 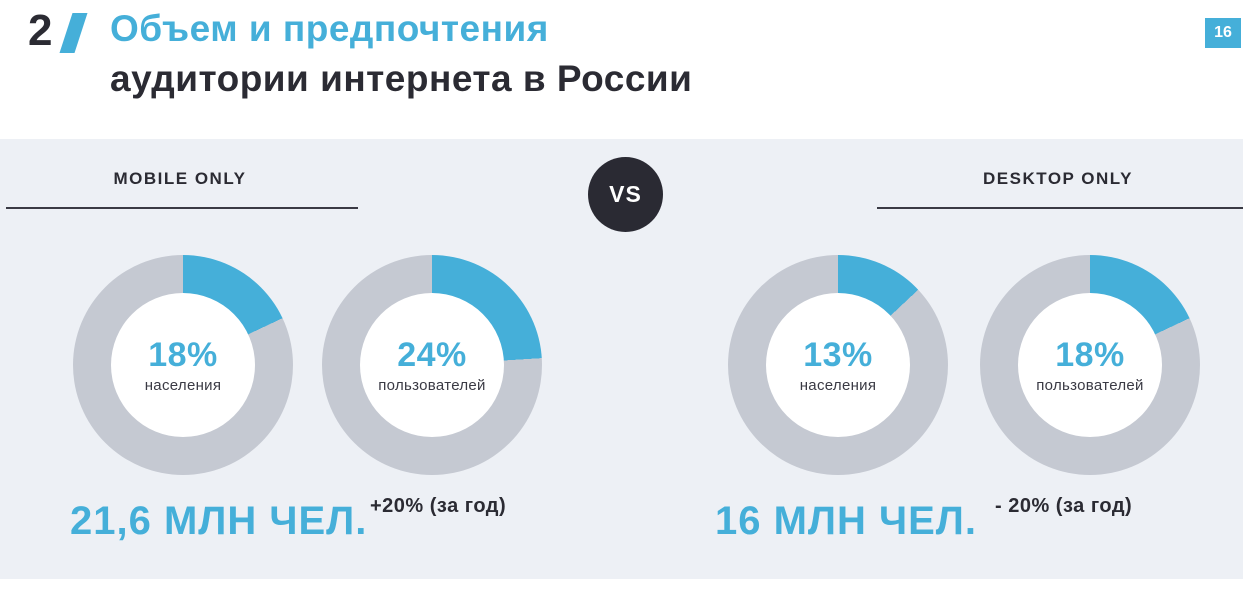 I want to click on desktop-total-value: 16 МЛН ЧЕЛ., so click(x=846, y=521).